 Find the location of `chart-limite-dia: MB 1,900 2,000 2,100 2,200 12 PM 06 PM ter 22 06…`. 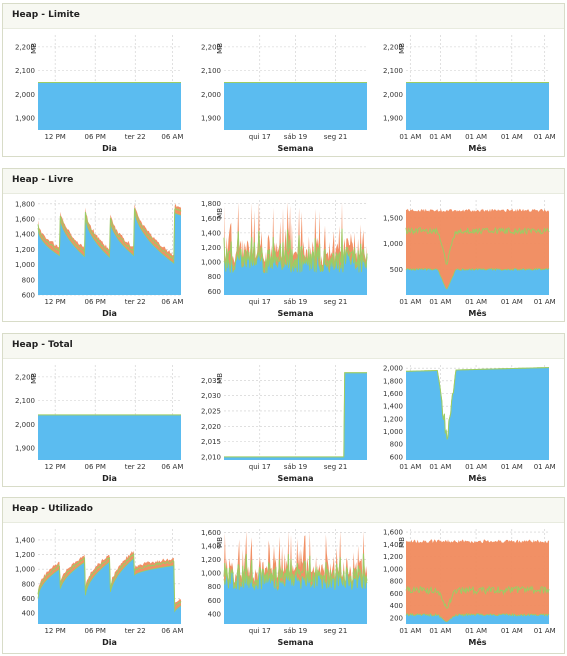

chart-limite-dia: MB 1,900 2,000 2,100 2,200 12 PM 06 PM ter 22 06… is located at coordinates (99, 94).